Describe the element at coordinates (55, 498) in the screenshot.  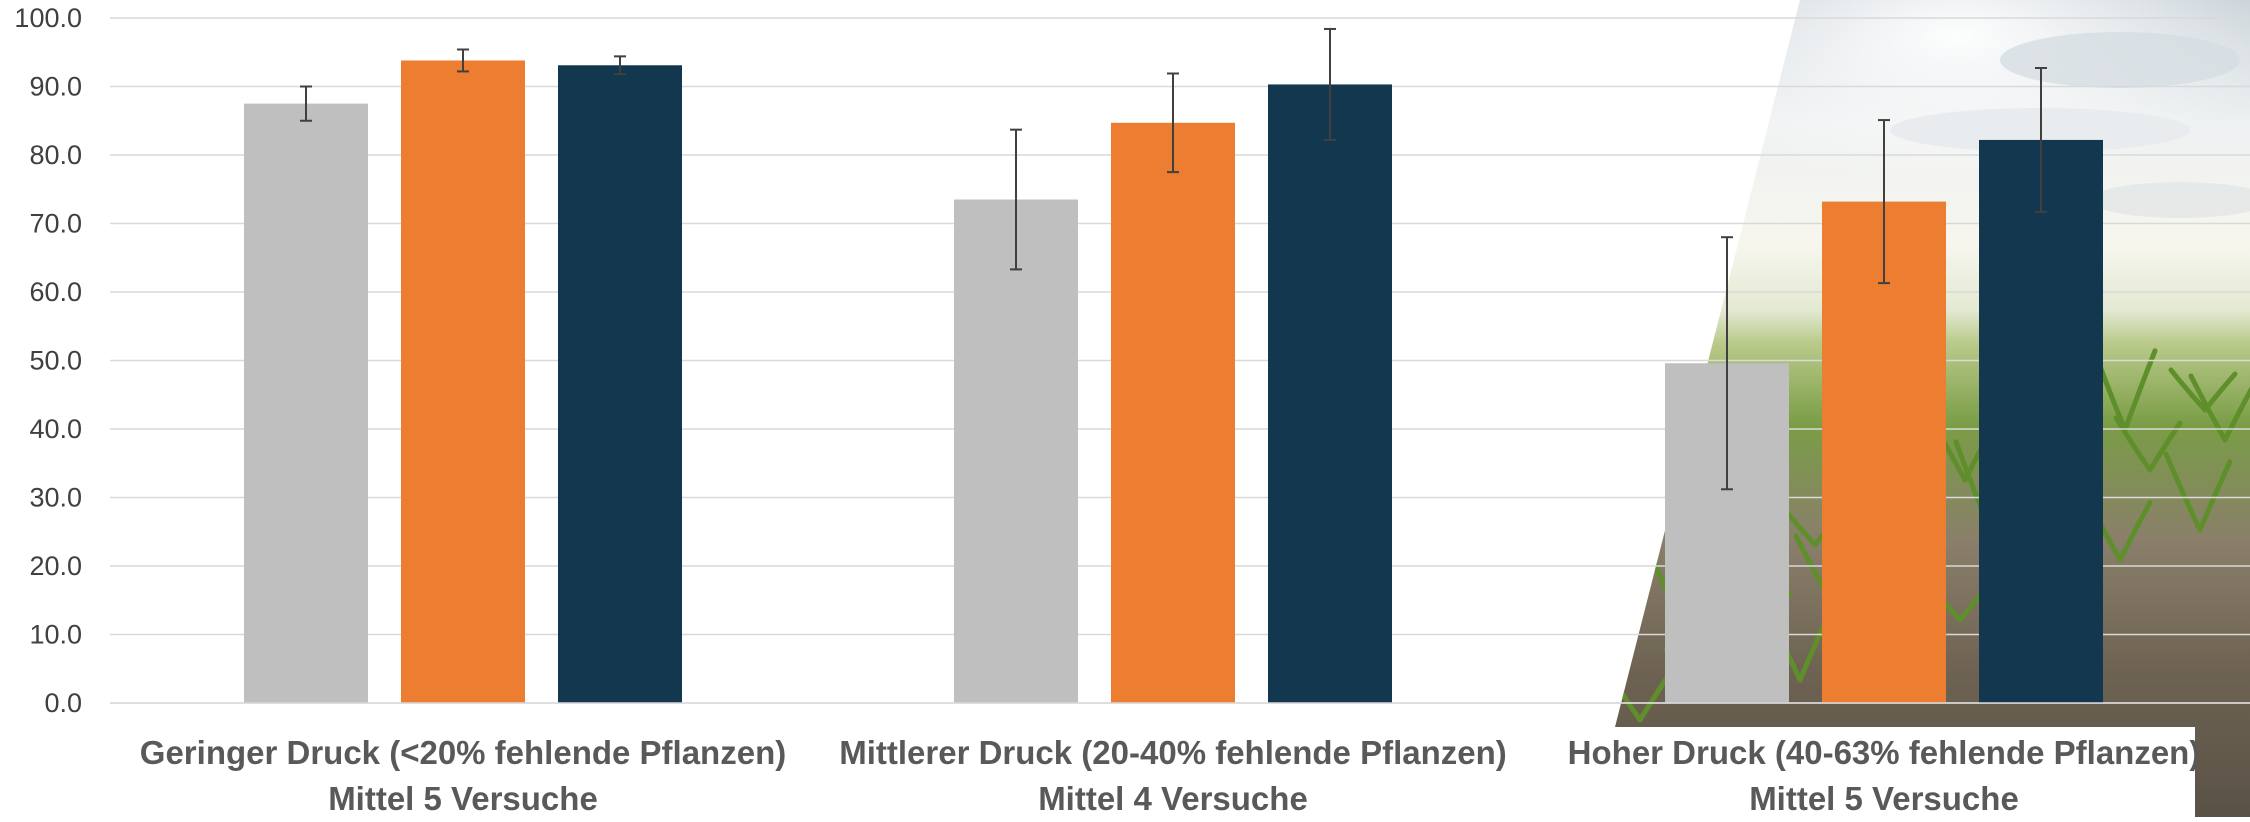
I see `y-tick-label: 30.0` at that location.